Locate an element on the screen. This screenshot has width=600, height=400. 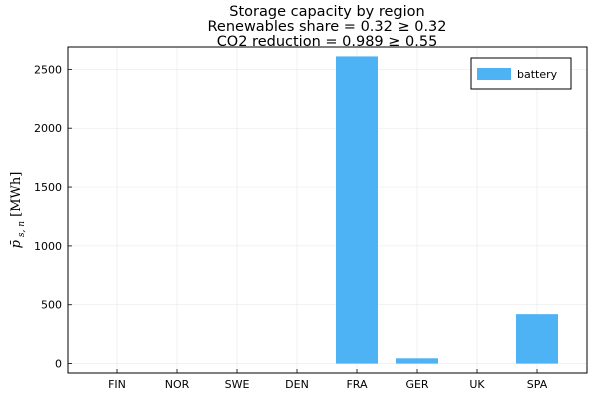
bar-ger is located at coordinates (417, 361).